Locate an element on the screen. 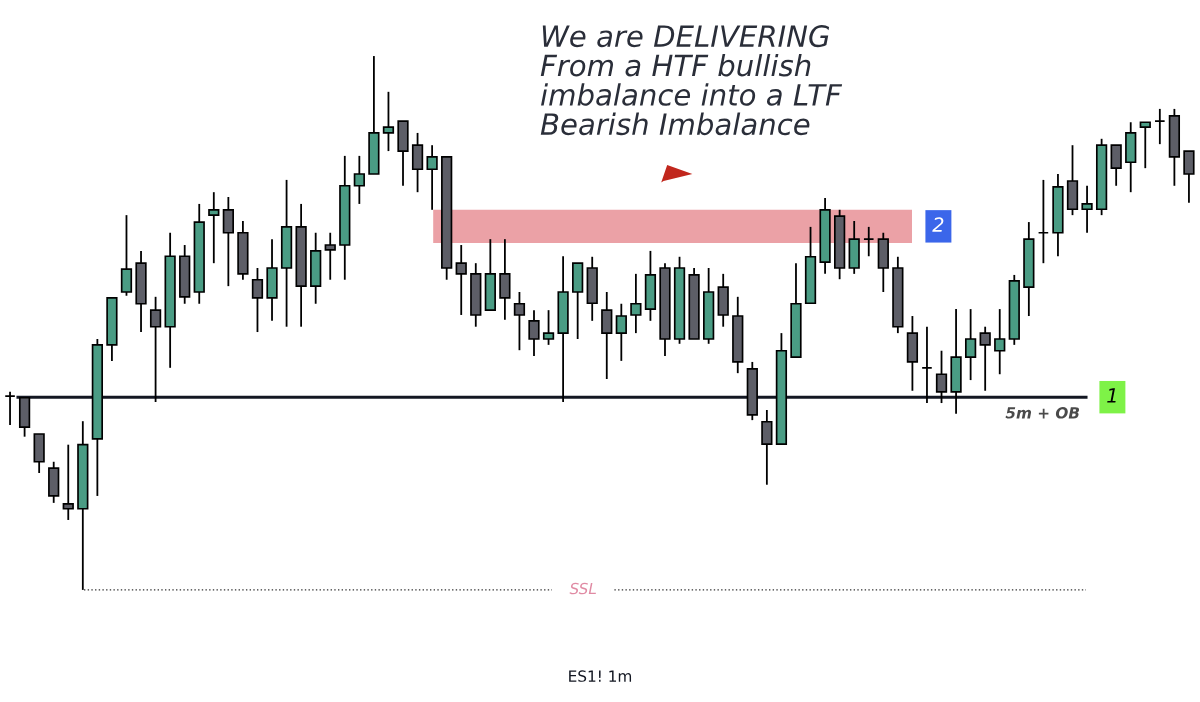  annotation: 2 is located at coordinates (938, 224).